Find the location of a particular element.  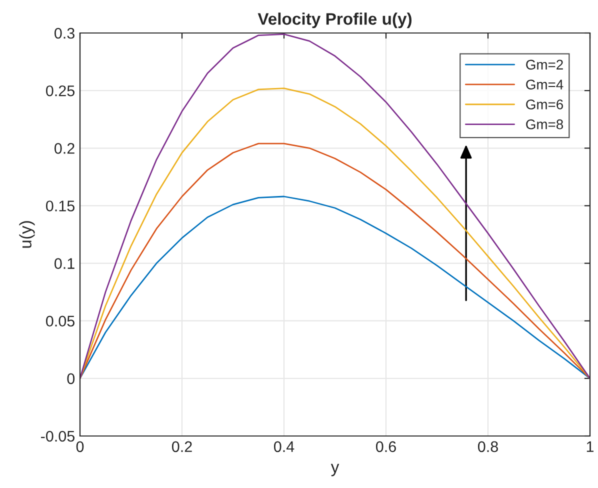

legend-label: Gm=6 is located at coordinates (544, 105).